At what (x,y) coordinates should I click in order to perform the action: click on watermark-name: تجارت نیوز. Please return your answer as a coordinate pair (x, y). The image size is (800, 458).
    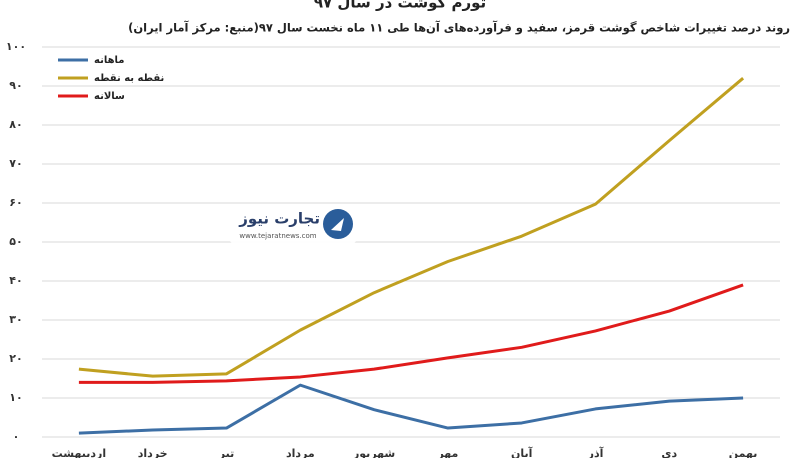
    Looking at the image, I should click on (279, 219).